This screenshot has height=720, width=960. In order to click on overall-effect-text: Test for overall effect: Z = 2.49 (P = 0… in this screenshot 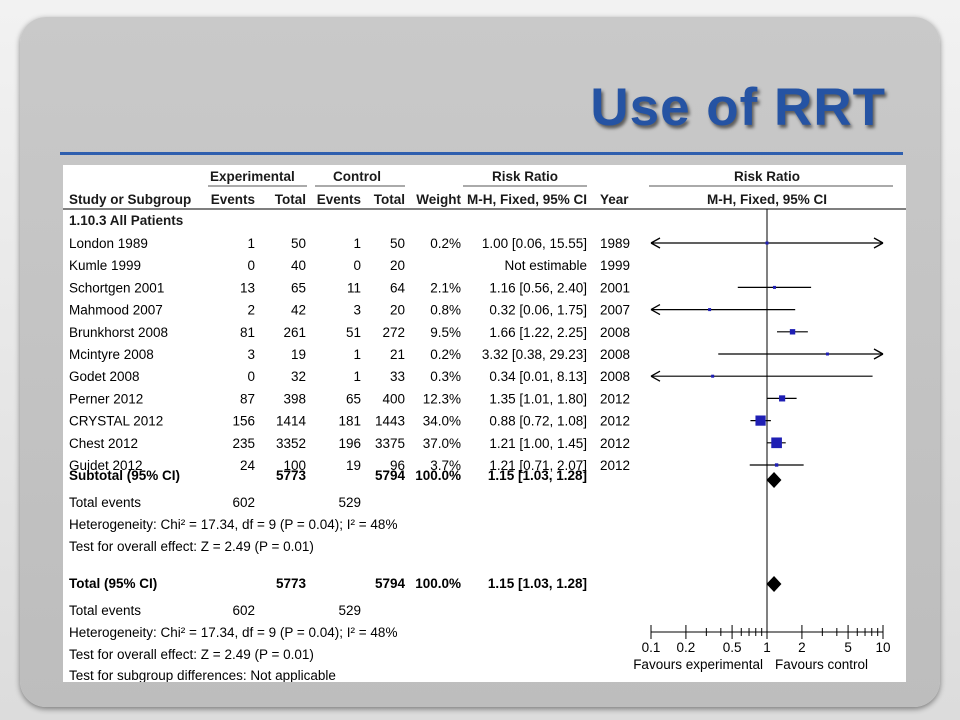, I will do `click(191, 546)`.